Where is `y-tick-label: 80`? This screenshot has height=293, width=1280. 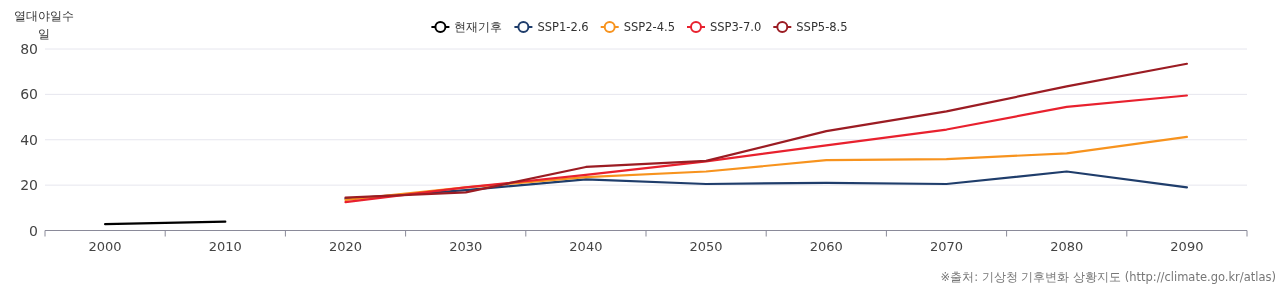 y-tick-label: 80 is located at coordinates (29, 49).